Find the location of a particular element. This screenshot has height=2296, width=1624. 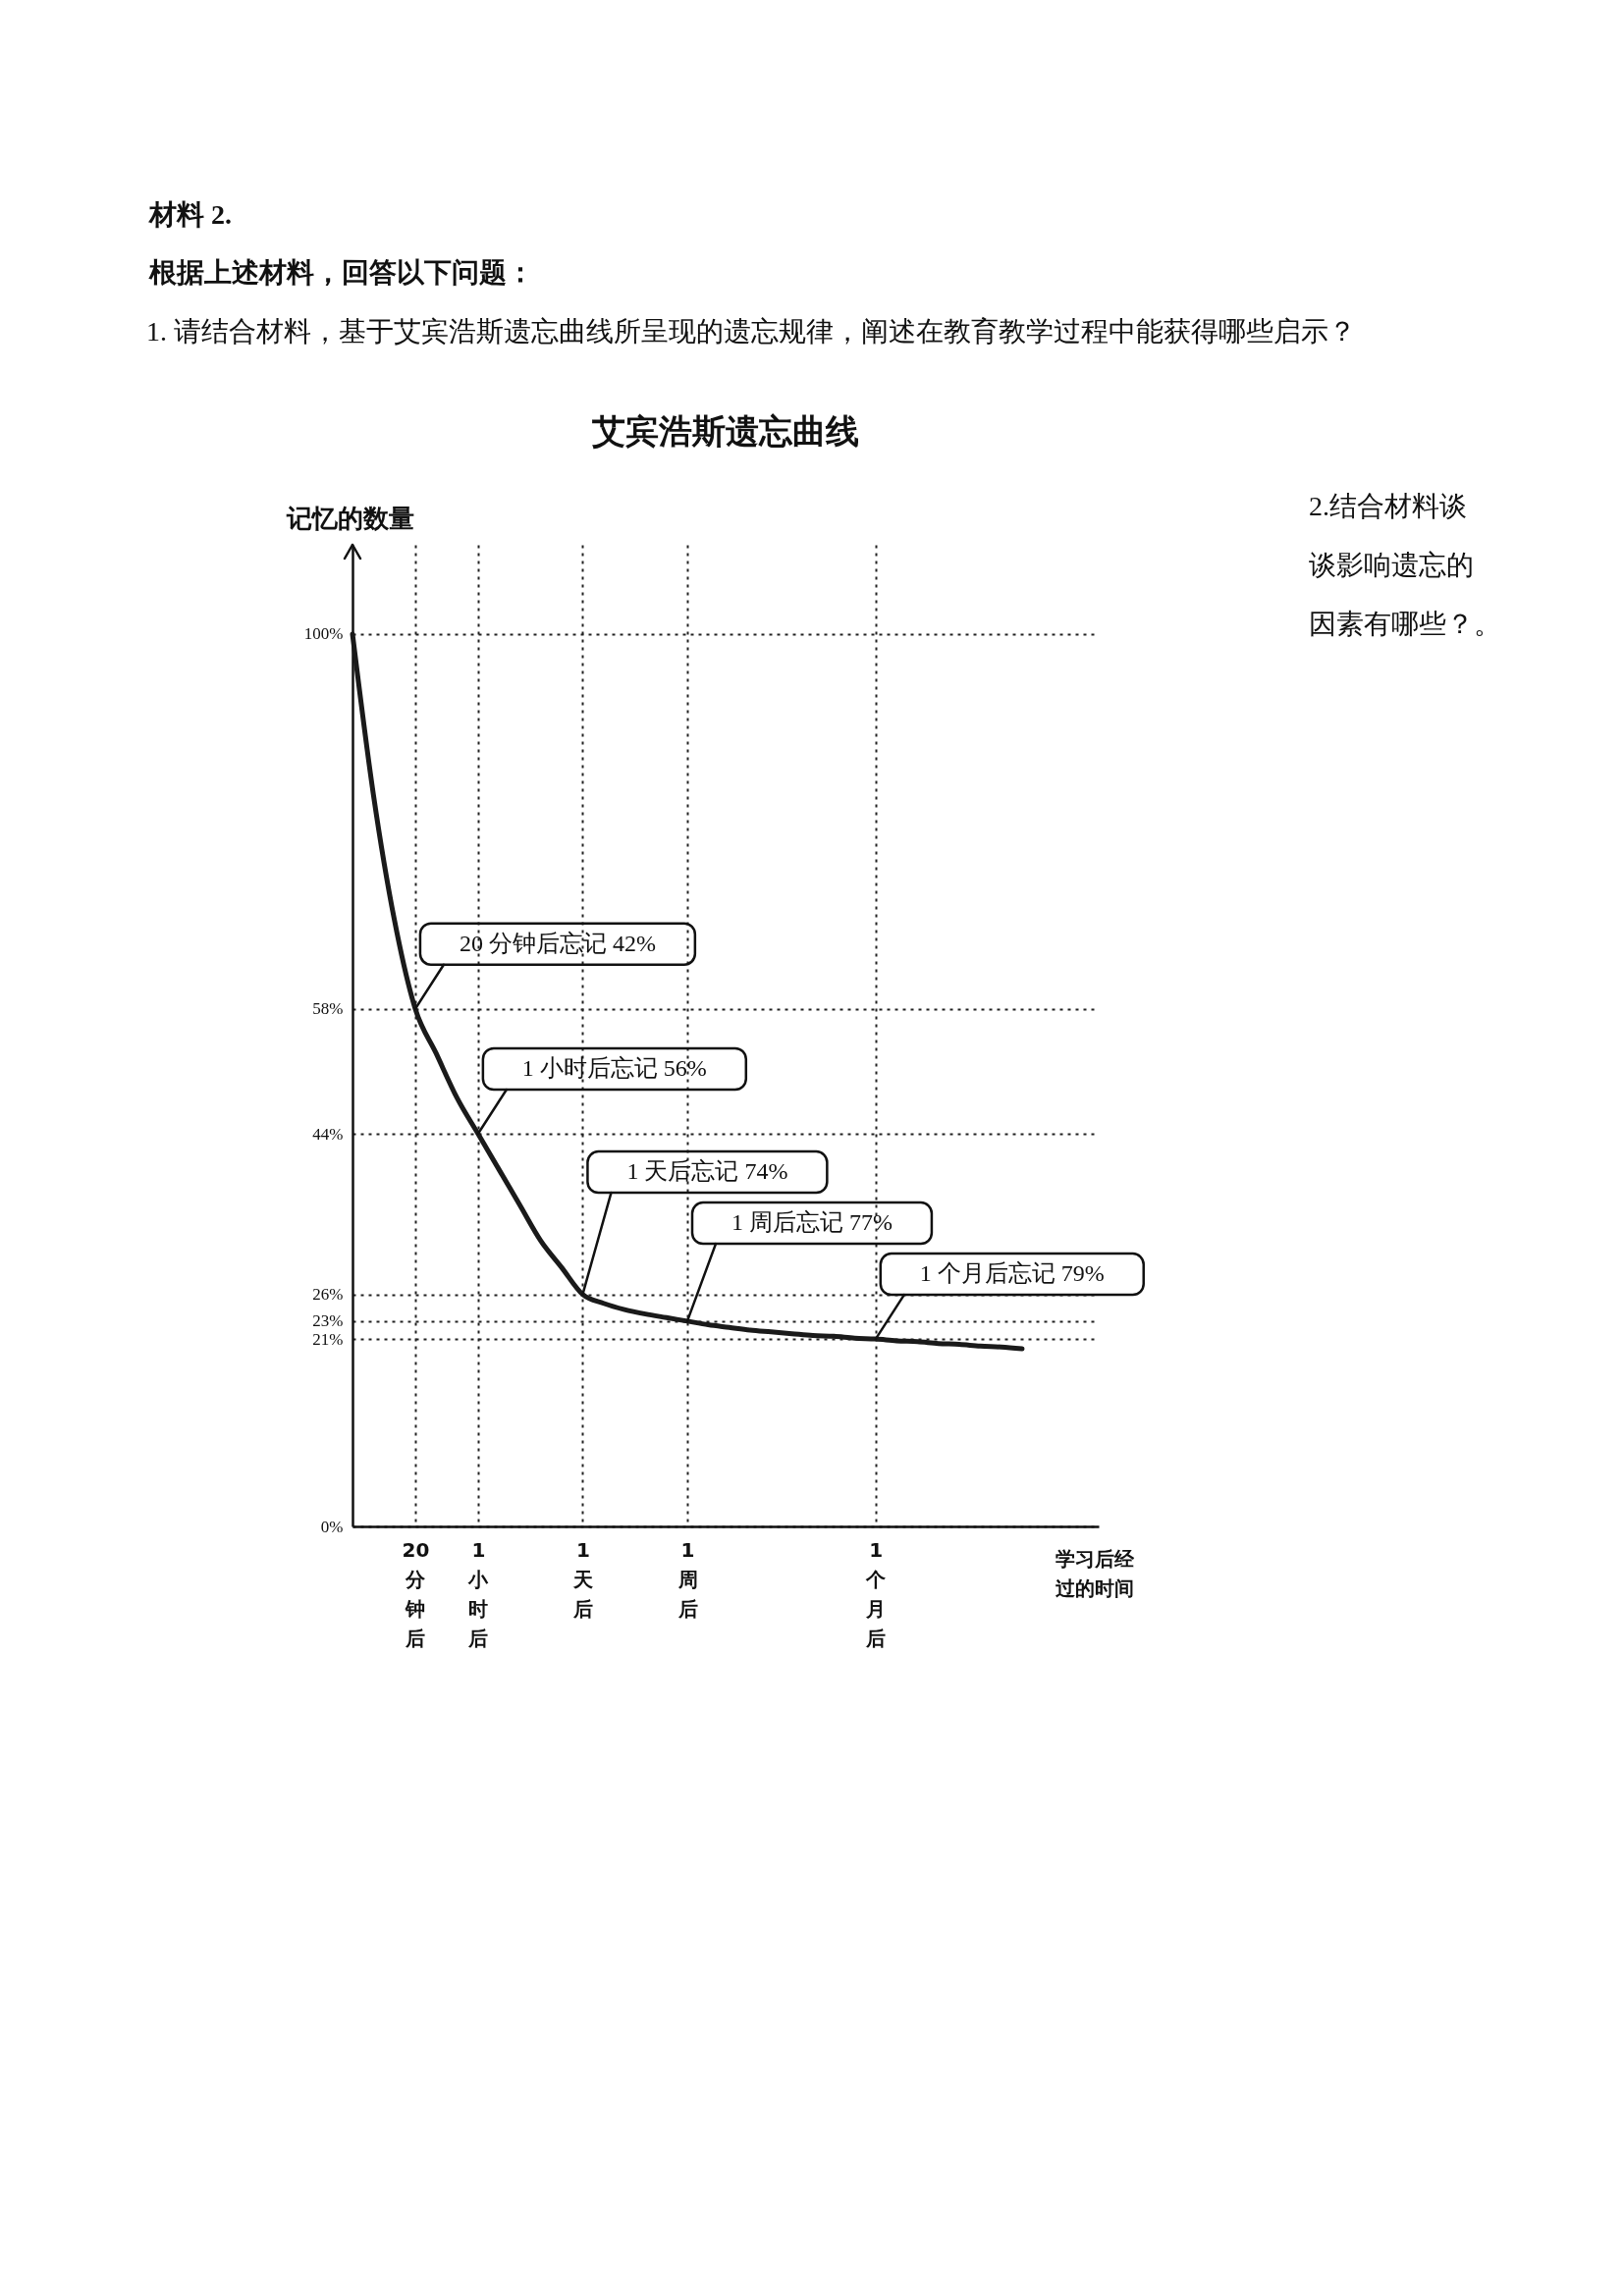

y-tick-label: 21% is located at coordinates (328, 1339).